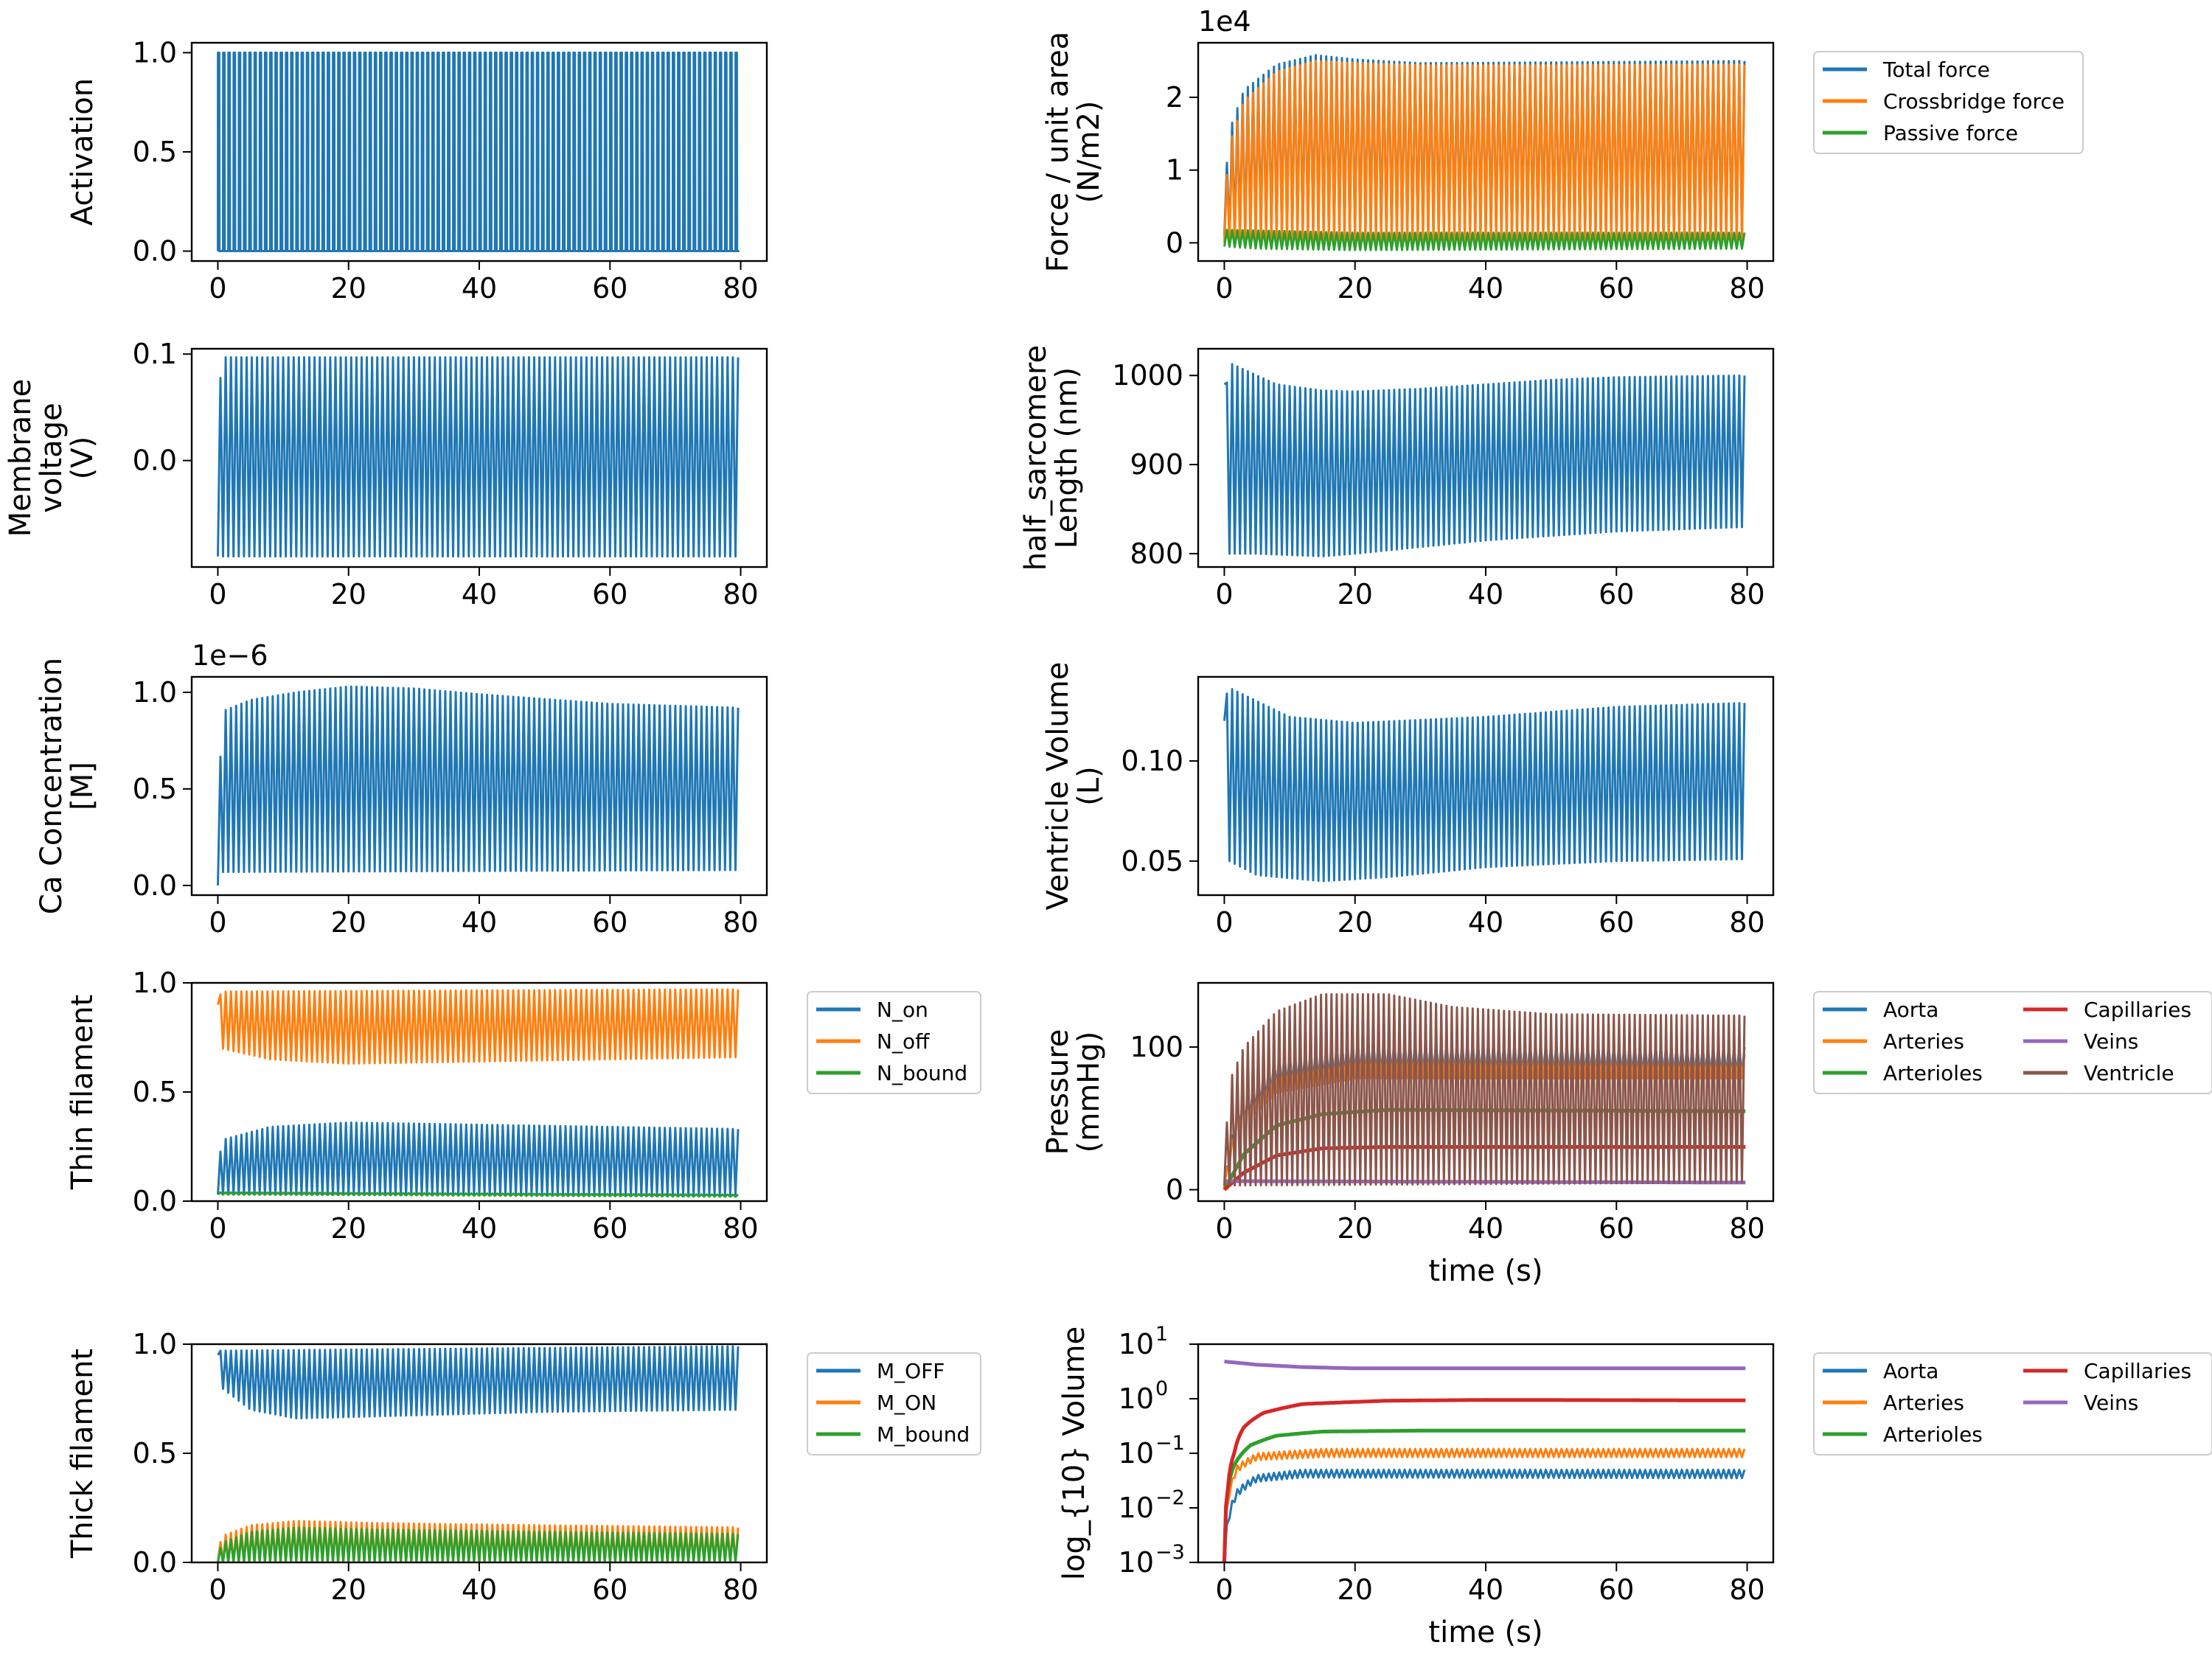  Describe the element at coordinates (1144, 1341) in the screenshot. I see `y-tick-label: 10¹` at that location.